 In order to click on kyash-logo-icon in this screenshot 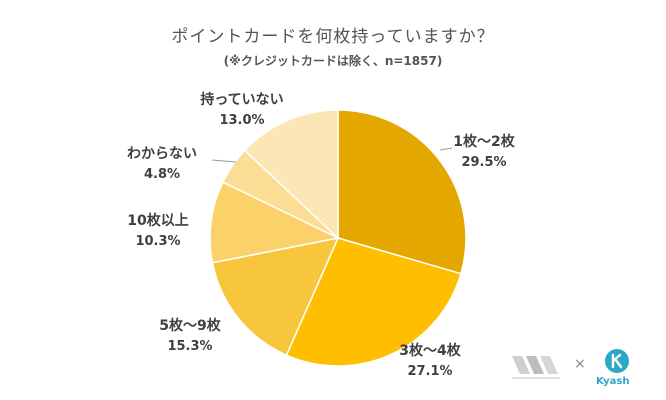, I will do `click(617, 361)`.